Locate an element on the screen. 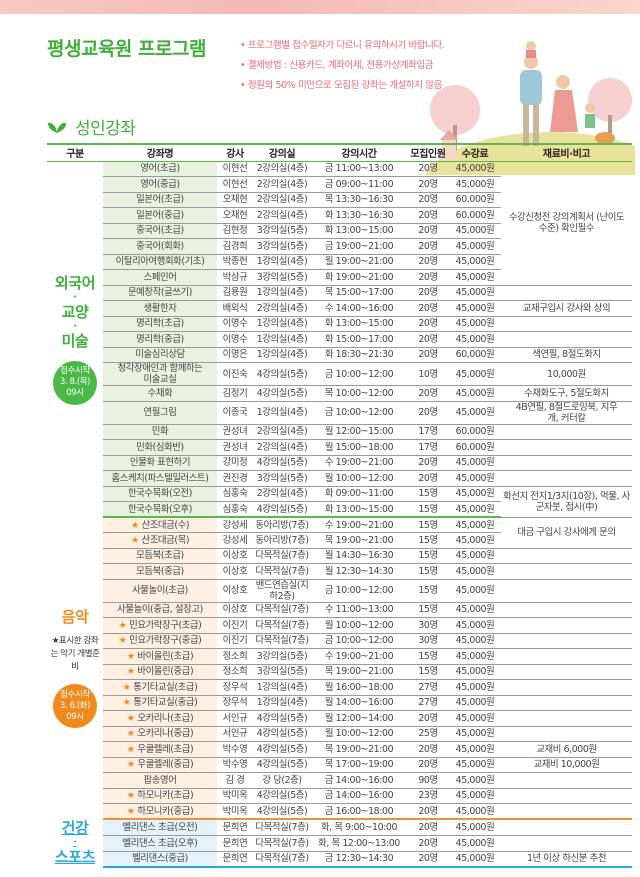 The image size is (640, 877). course-name-text: 명리학(중급) is located at coordinates (160, 339).